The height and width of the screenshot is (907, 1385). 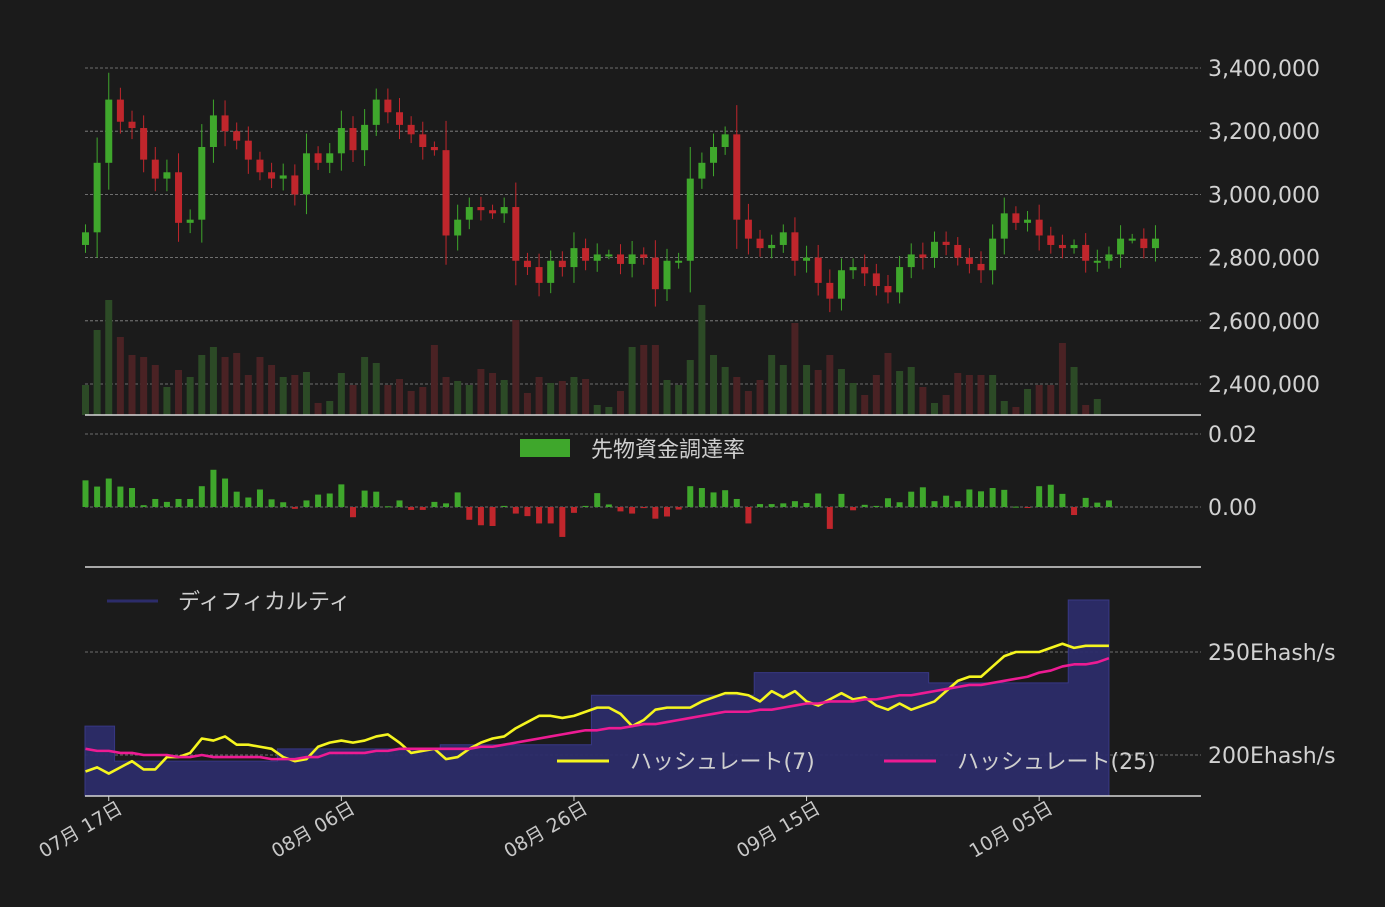 I want to click on price-y-tick: 3,000,000, so click(x=1264, y=195).